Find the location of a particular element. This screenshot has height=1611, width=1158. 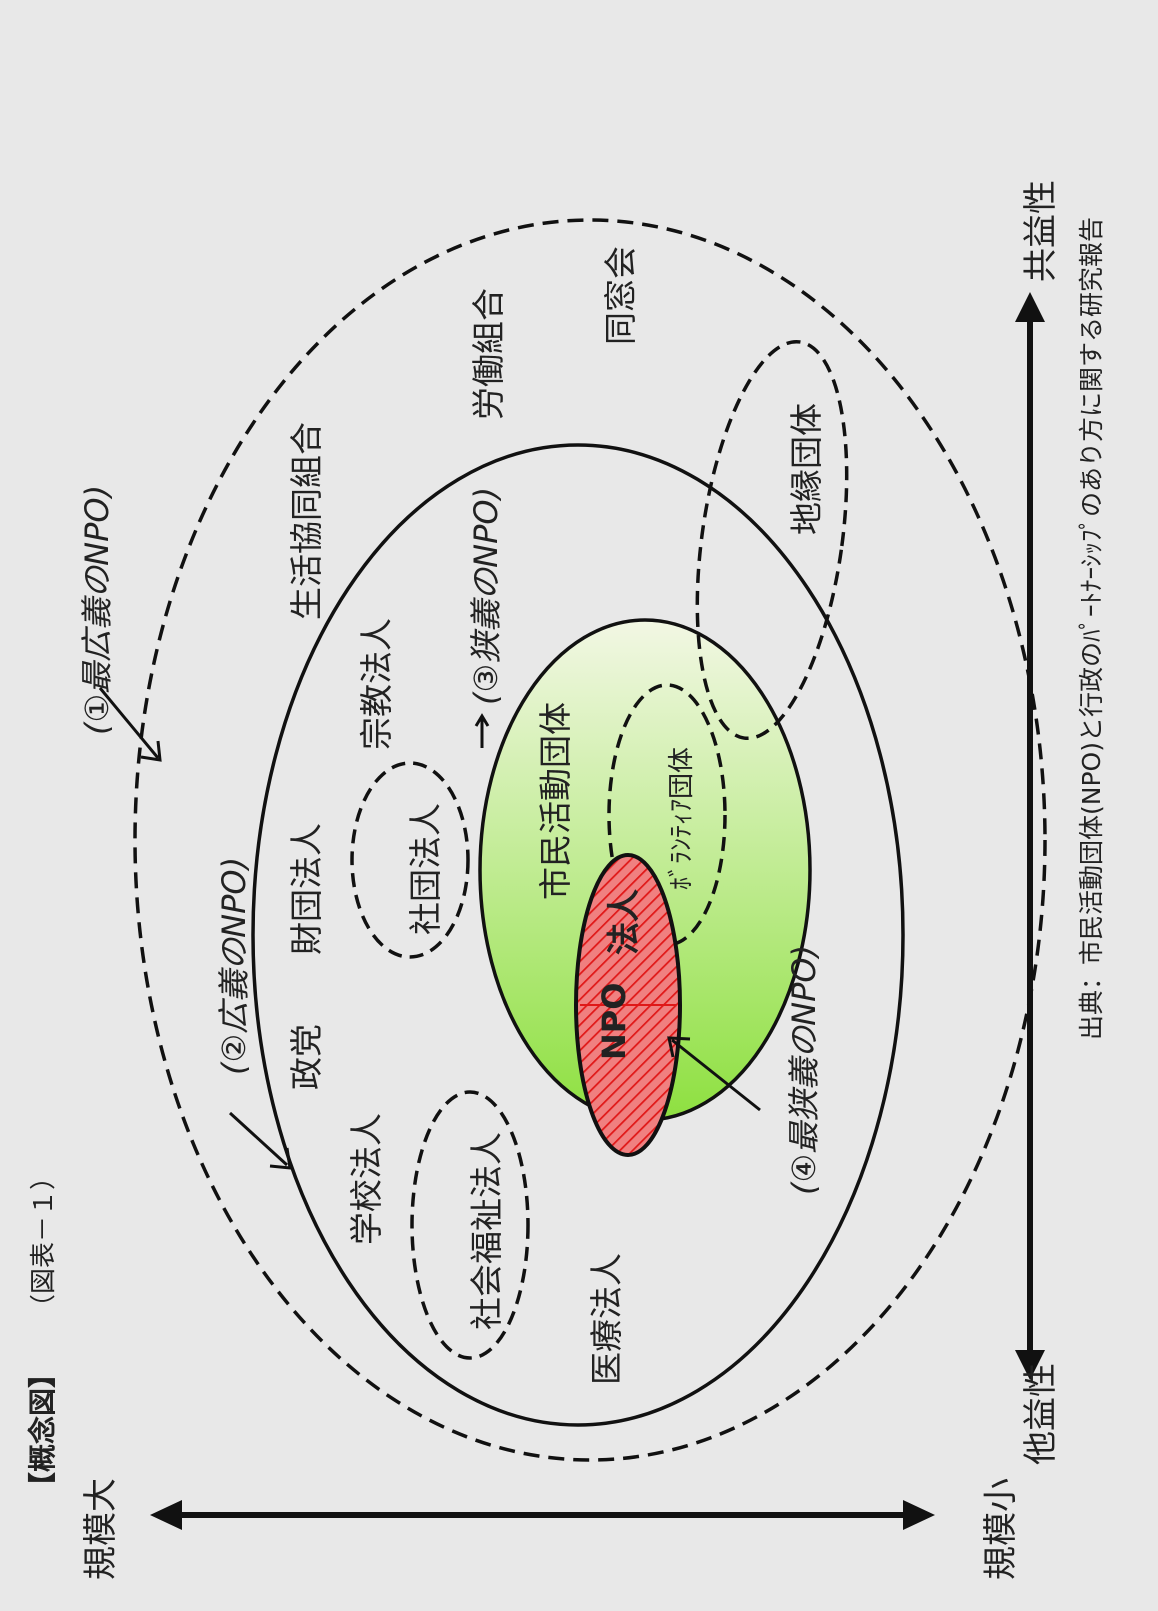

association-ring is located at coordinates (410, 860).